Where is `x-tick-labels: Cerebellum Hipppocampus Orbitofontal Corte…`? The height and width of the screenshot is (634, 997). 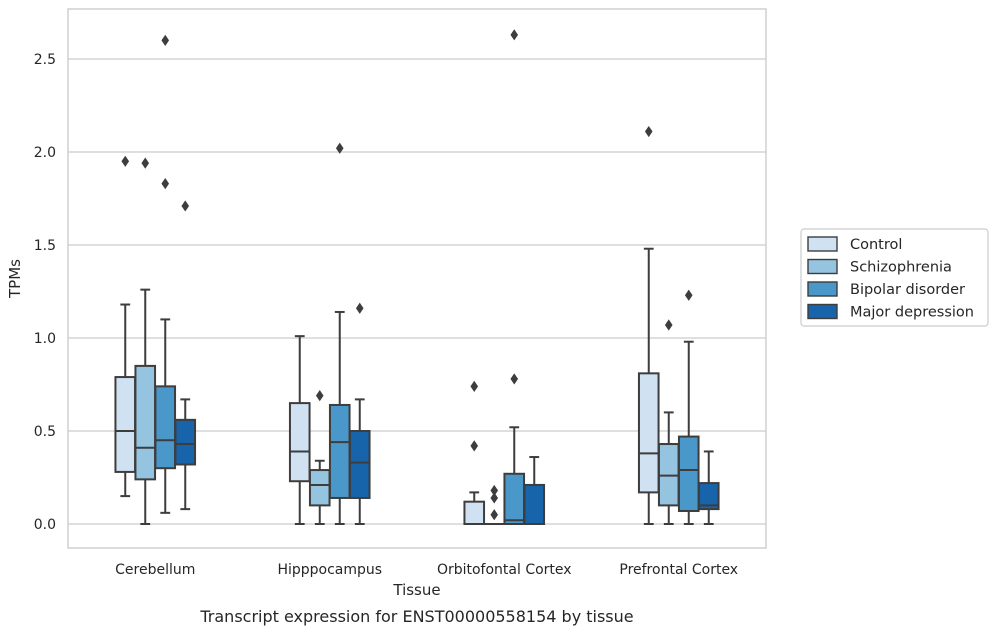 x-tick-labels: Cerebellum Hipppocampus Orbitofontal Corte… is located at coordinates (426, 570).